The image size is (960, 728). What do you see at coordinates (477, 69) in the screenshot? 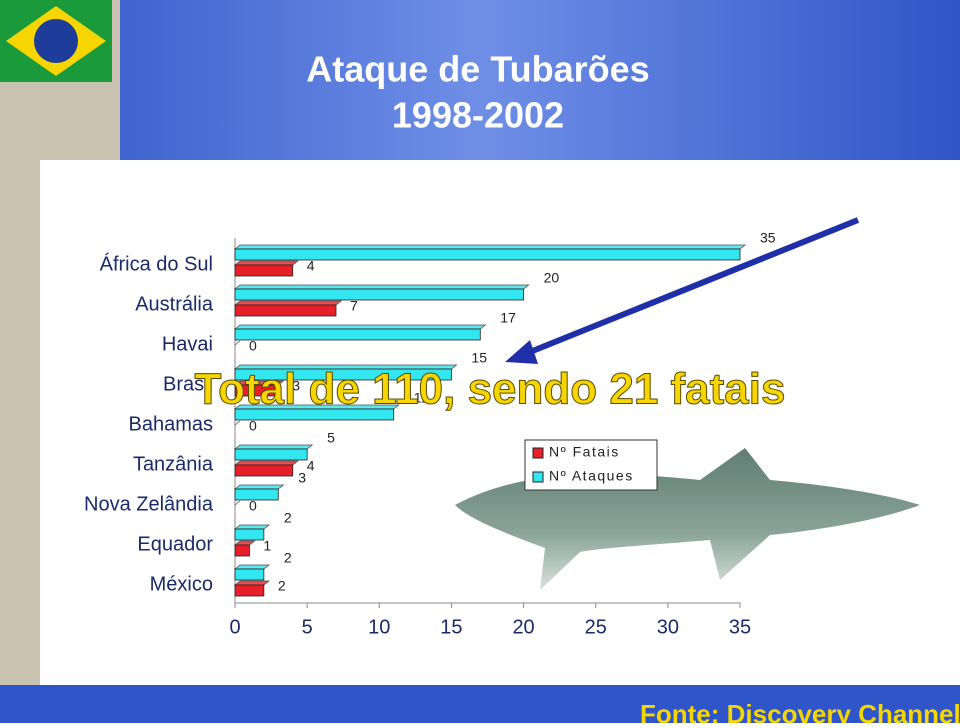
I see `title: Ataque de Tubarões` at bounding box center [477, 69].